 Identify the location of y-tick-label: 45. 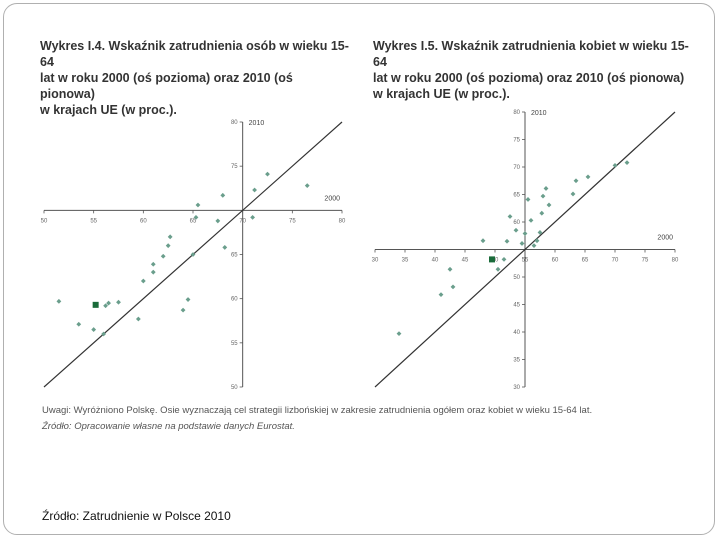
(516, 306).